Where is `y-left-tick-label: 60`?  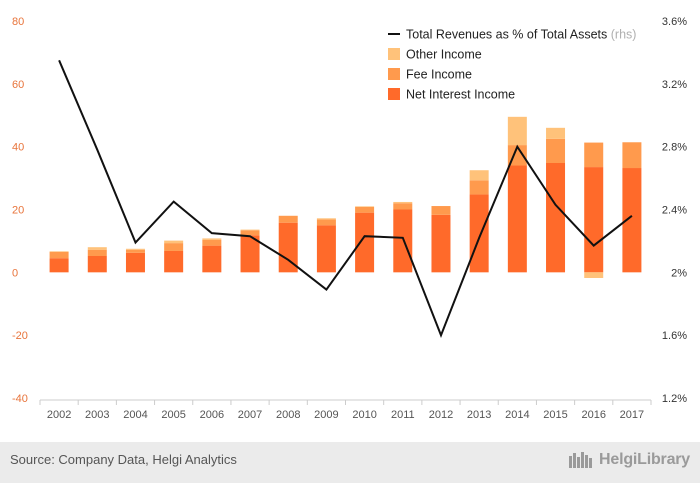
y-left-tick-label: 60 is located at coordinates (18, 85).